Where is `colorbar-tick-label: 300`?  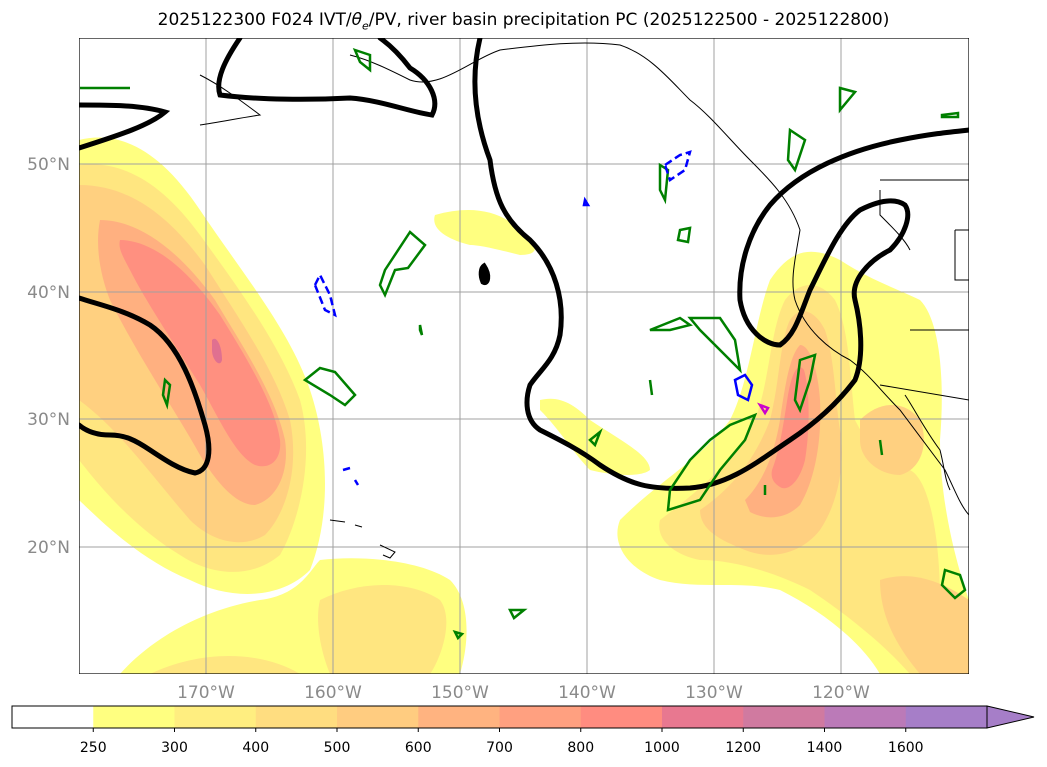
colorbar-tick-label: 300 is located at coordinates (174, 748).